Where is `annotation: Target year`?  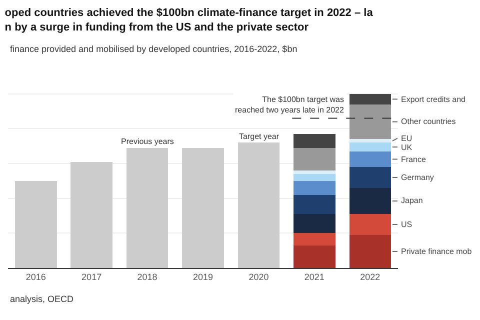
annotation: Target year is located at coordinates (259, 136).